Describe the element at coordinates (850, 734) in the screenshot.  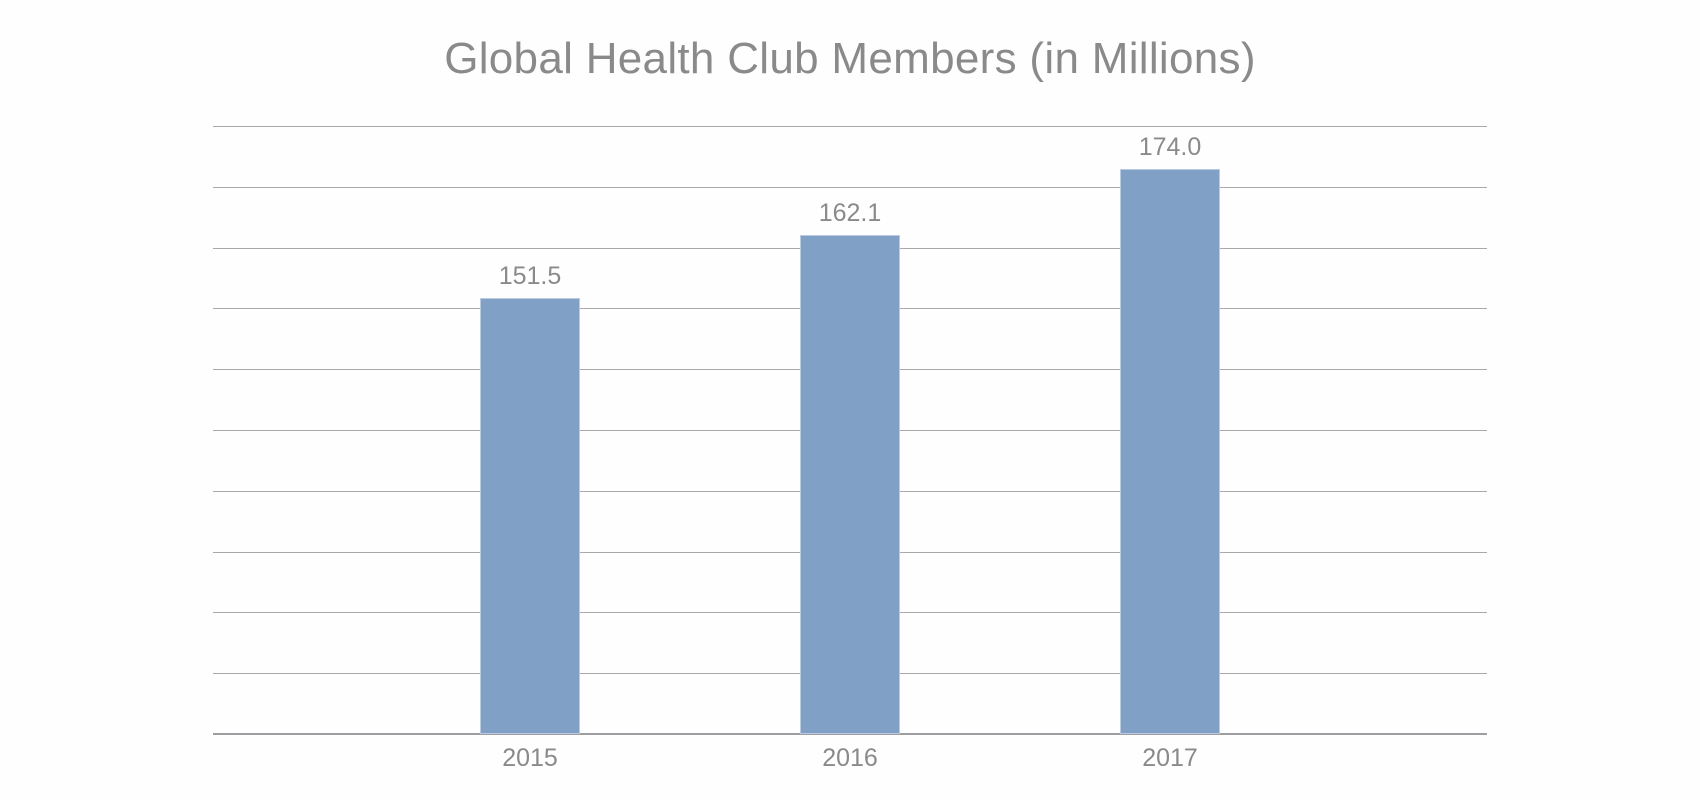
I see `x-axis-baseline` at that location.